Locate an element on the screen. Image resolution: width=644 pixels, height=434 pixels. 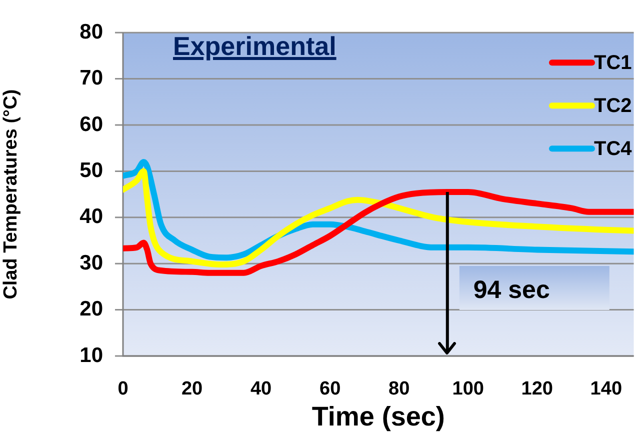
y-tick-label: 20 is located at coordinates (91, 309).